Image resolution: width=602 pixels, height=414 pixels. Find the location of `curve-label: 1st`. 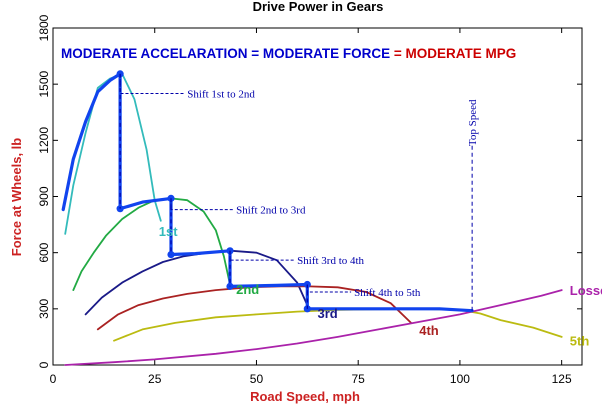

curve-label: 1st is located at coordinates (168, 231).